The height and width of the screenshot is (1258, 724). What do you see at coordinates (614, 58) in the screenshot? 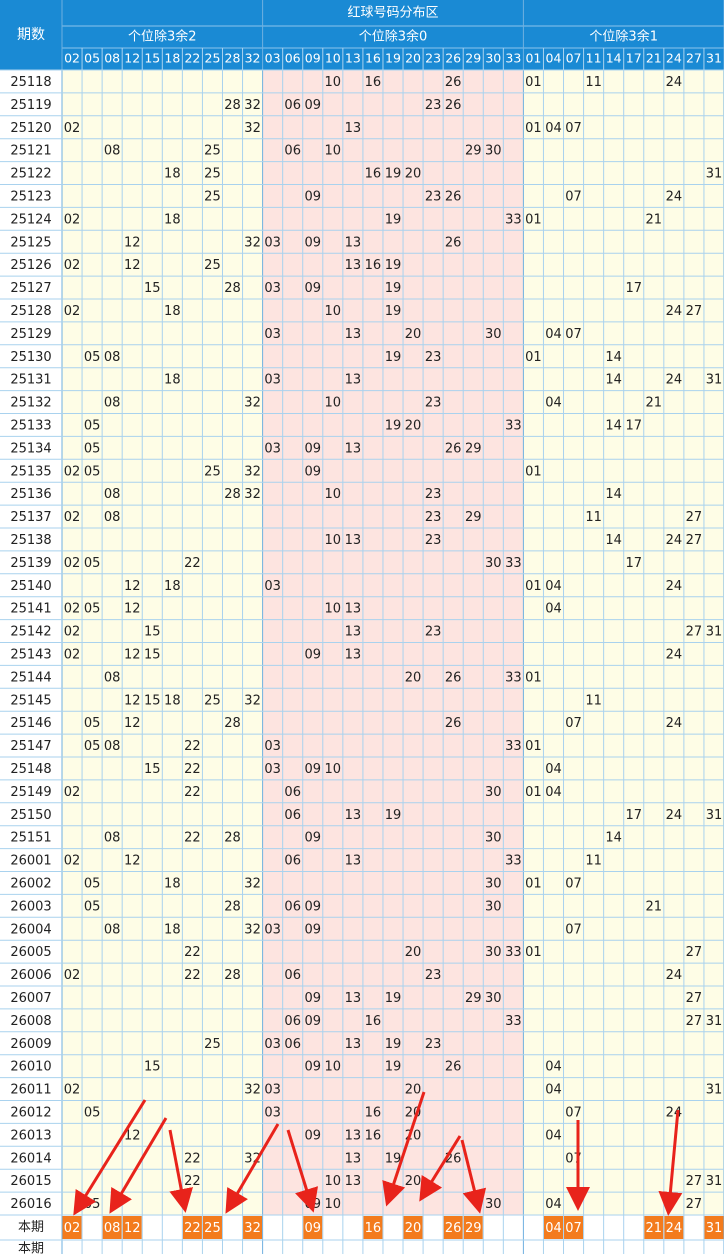
I see `column-number: 14` at bounding box center [614, 58].